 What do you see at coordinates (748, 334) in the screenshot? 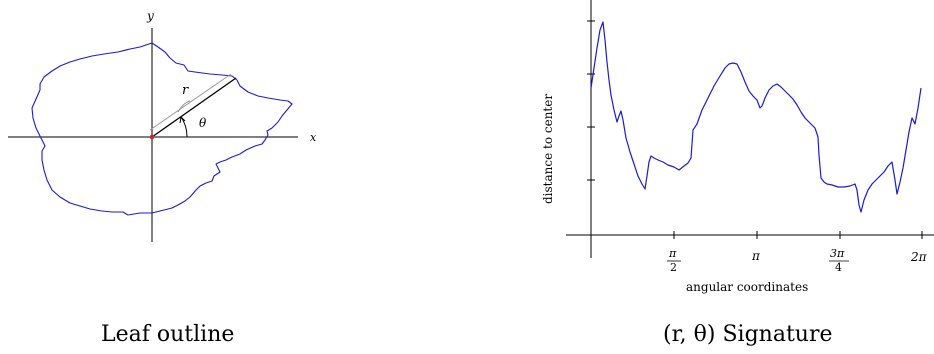
I see `right-caption: (r, θ) Signature` at bounding box center [748, 334].